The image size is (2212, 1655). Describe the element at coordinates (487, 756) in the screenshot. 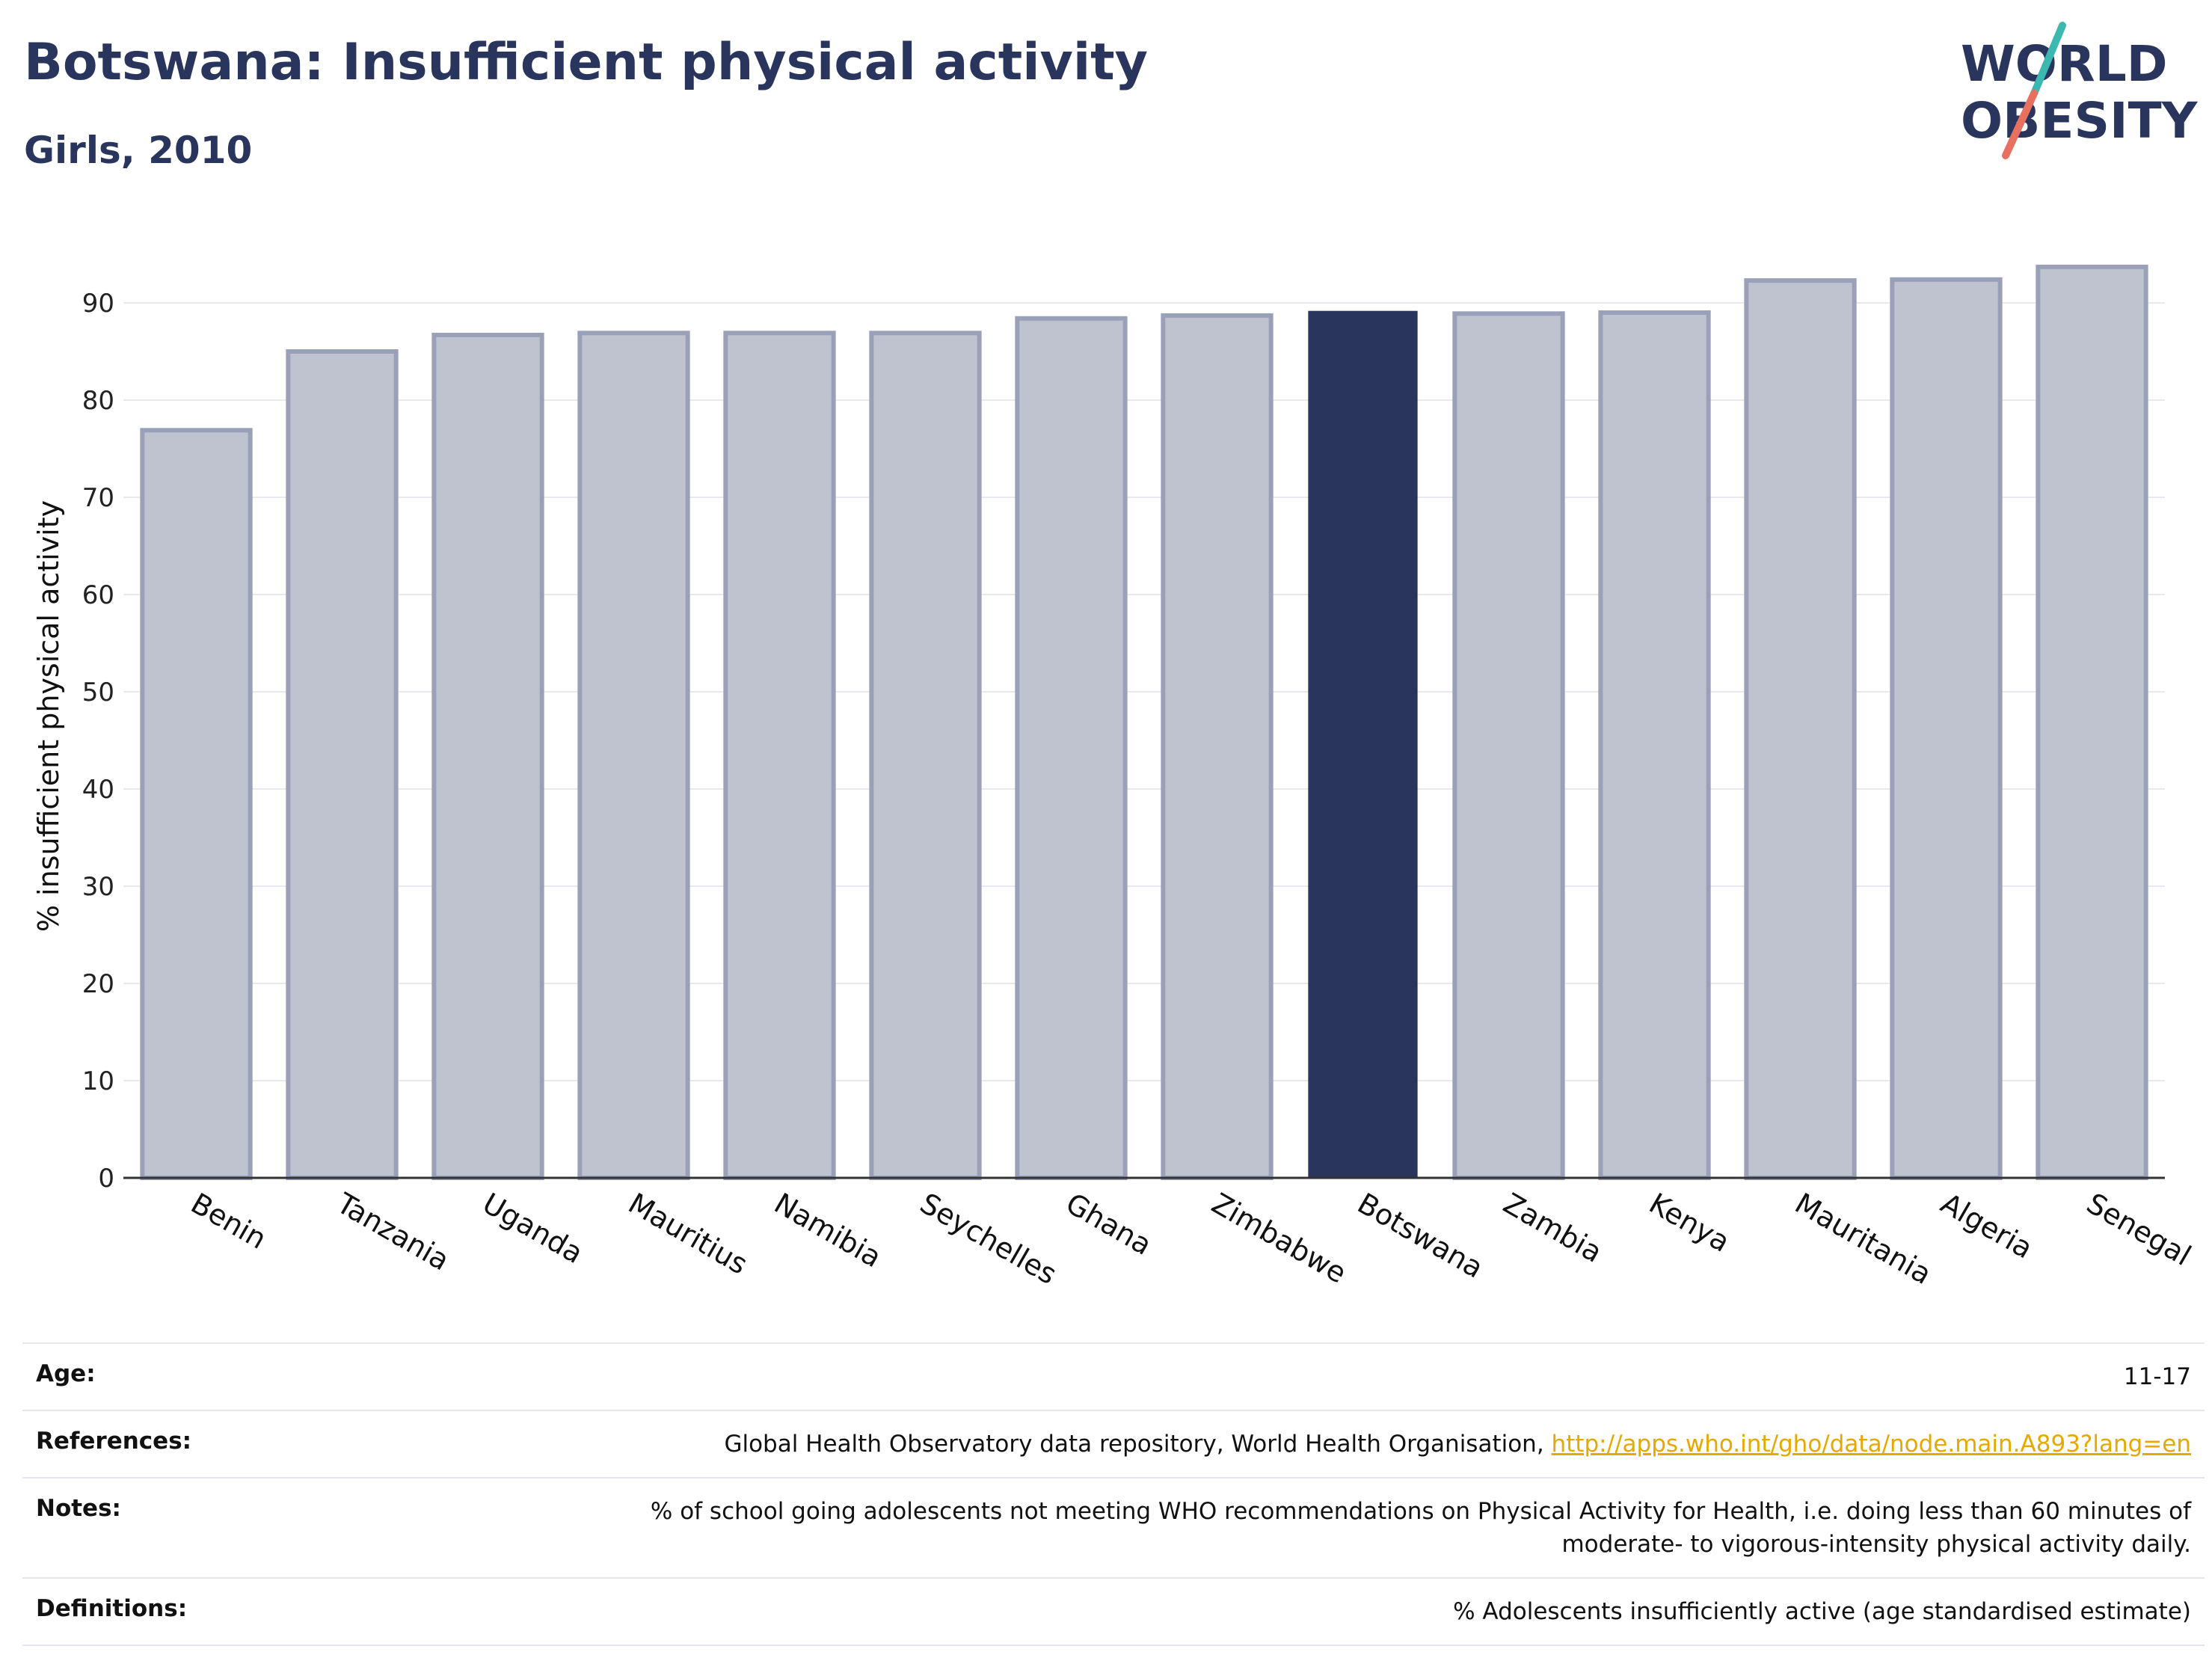

I see `bar-uganda` at that location.